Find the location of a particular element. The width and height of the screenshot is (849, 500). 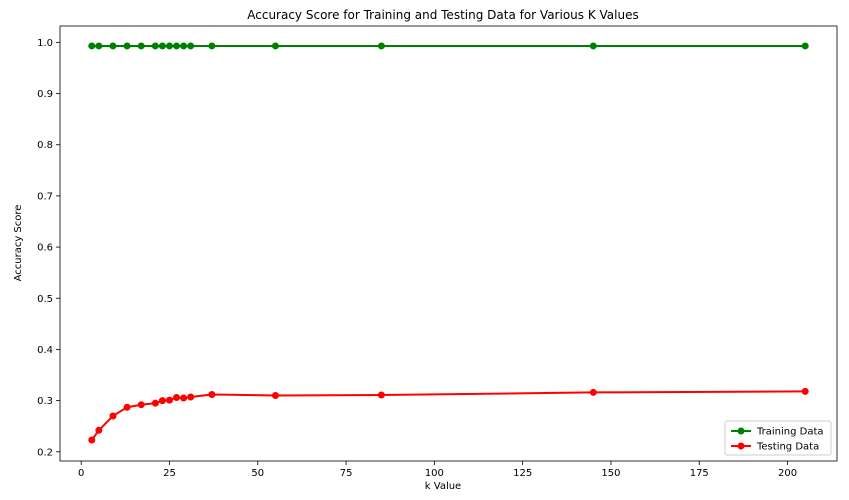

x-tick-label: 0 is located at coordinates (81, 473).